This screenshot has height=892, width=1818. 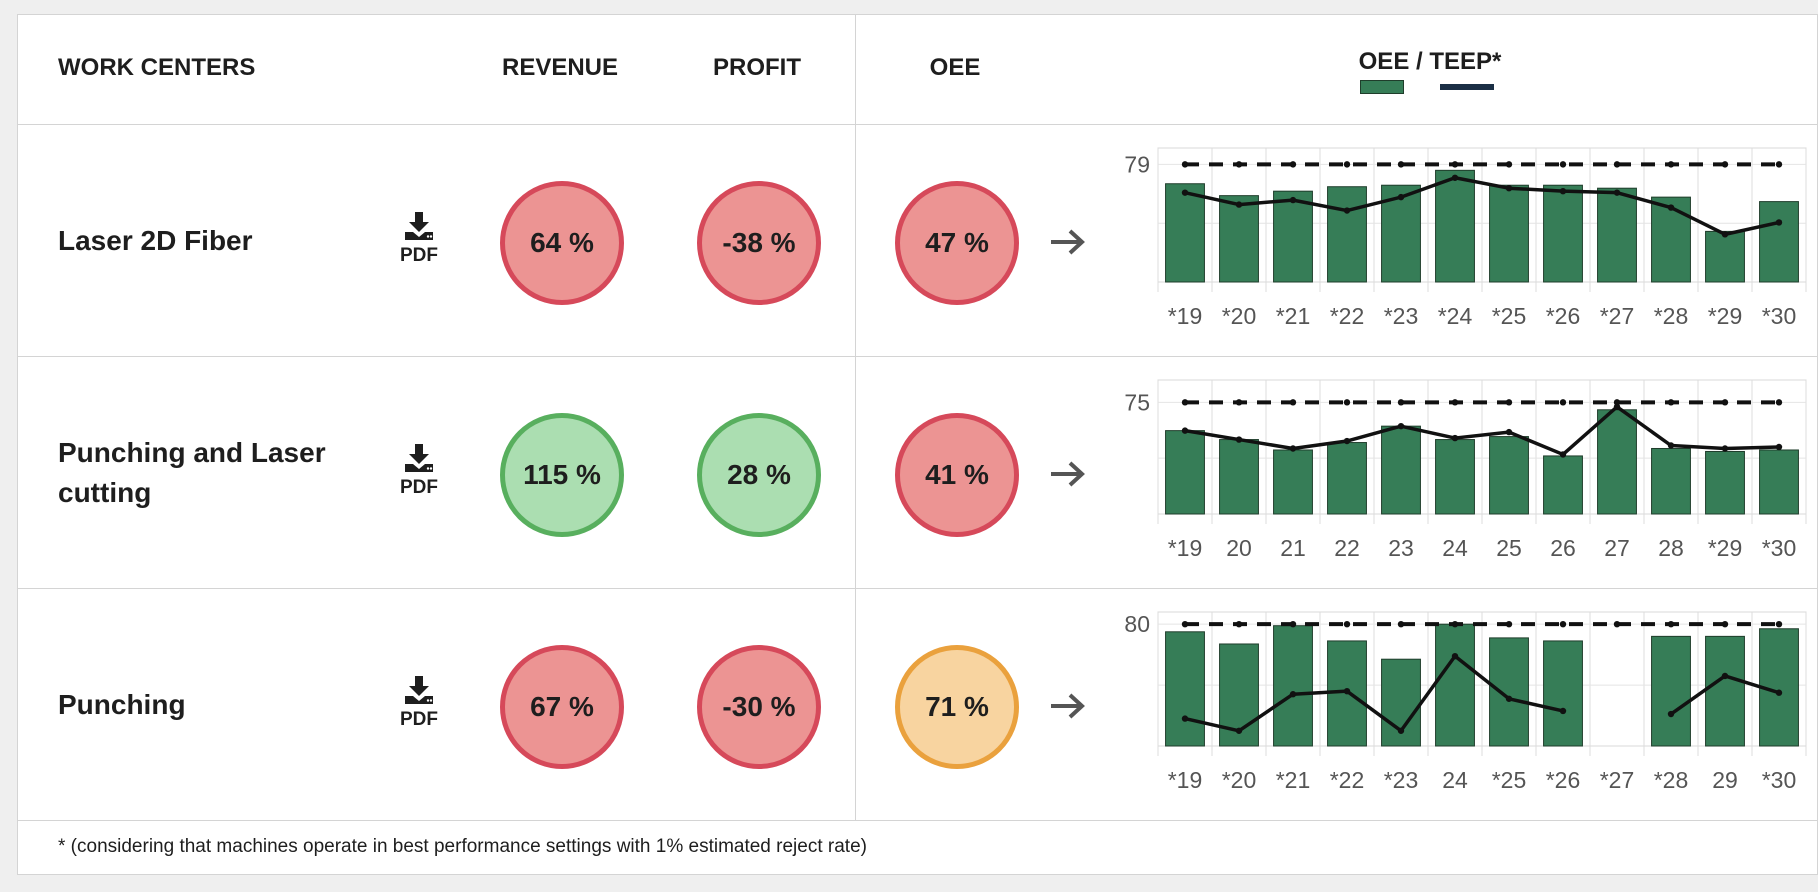 I want to click on legend-title: OEE / TEEP*, so click(x=1430, y=61).